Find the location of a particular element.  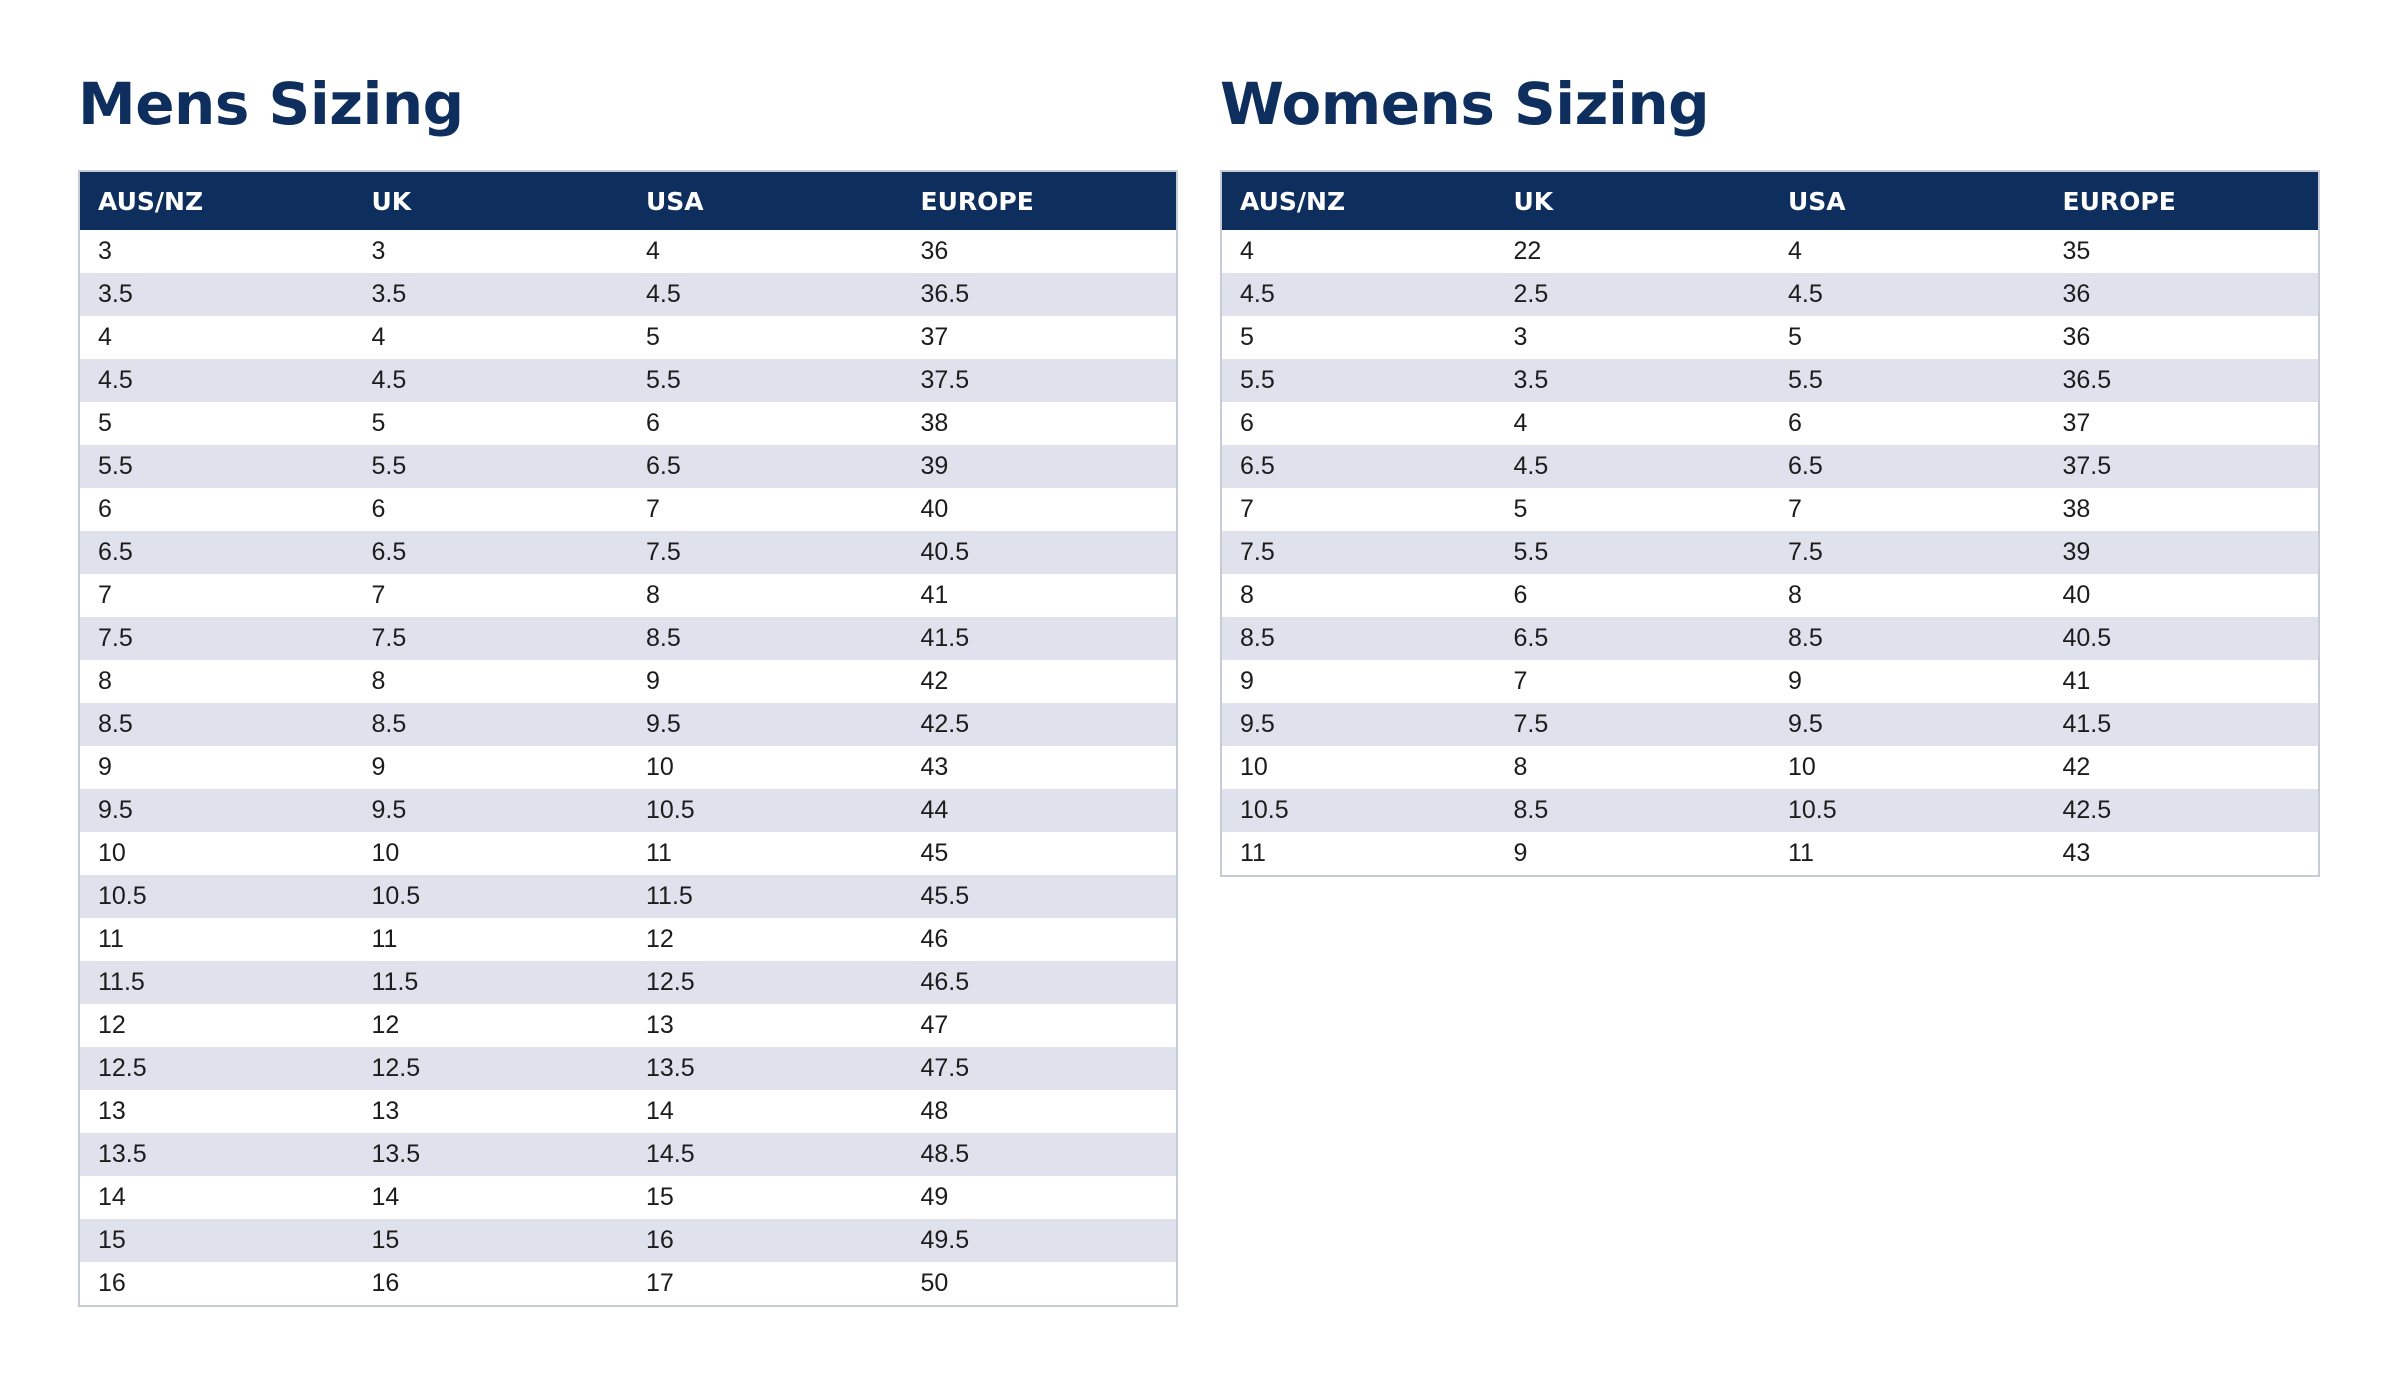

table-row: 11 9 11 43 is located at coordinates (1770, 854).